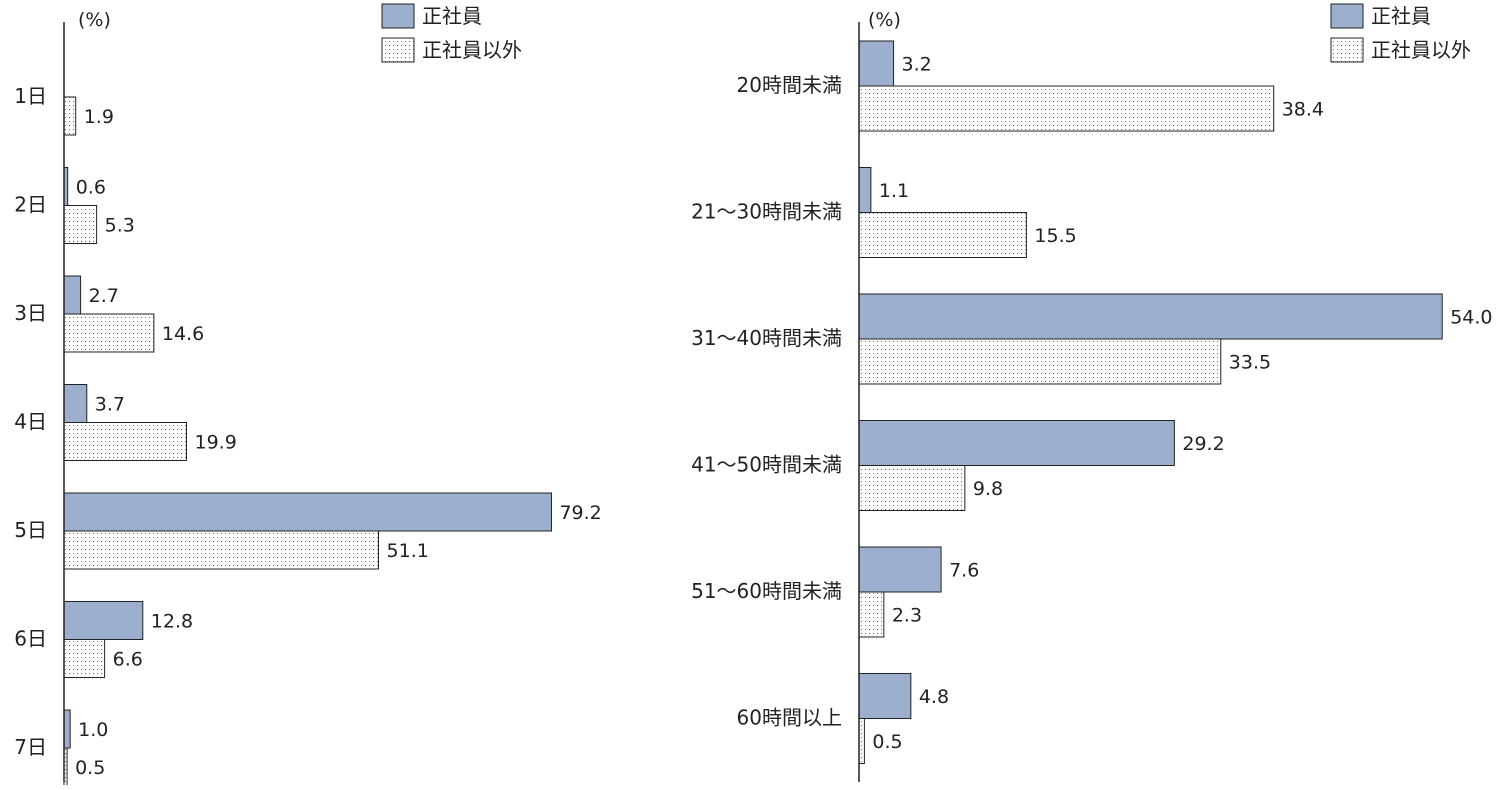 The width and height of the screenshot is (1500, 790). Describe the element at coordinates (408, 551) in the screenshot. I see `value-label-other: 51.1` at that location.